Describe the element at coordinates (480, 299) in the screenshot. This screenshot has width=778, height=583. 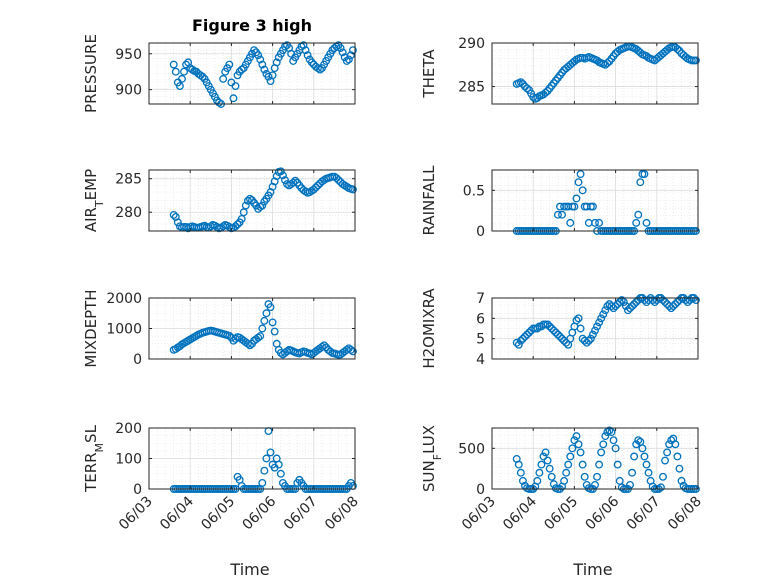
I see `panel-6-y-tick-label: 7` at that location.